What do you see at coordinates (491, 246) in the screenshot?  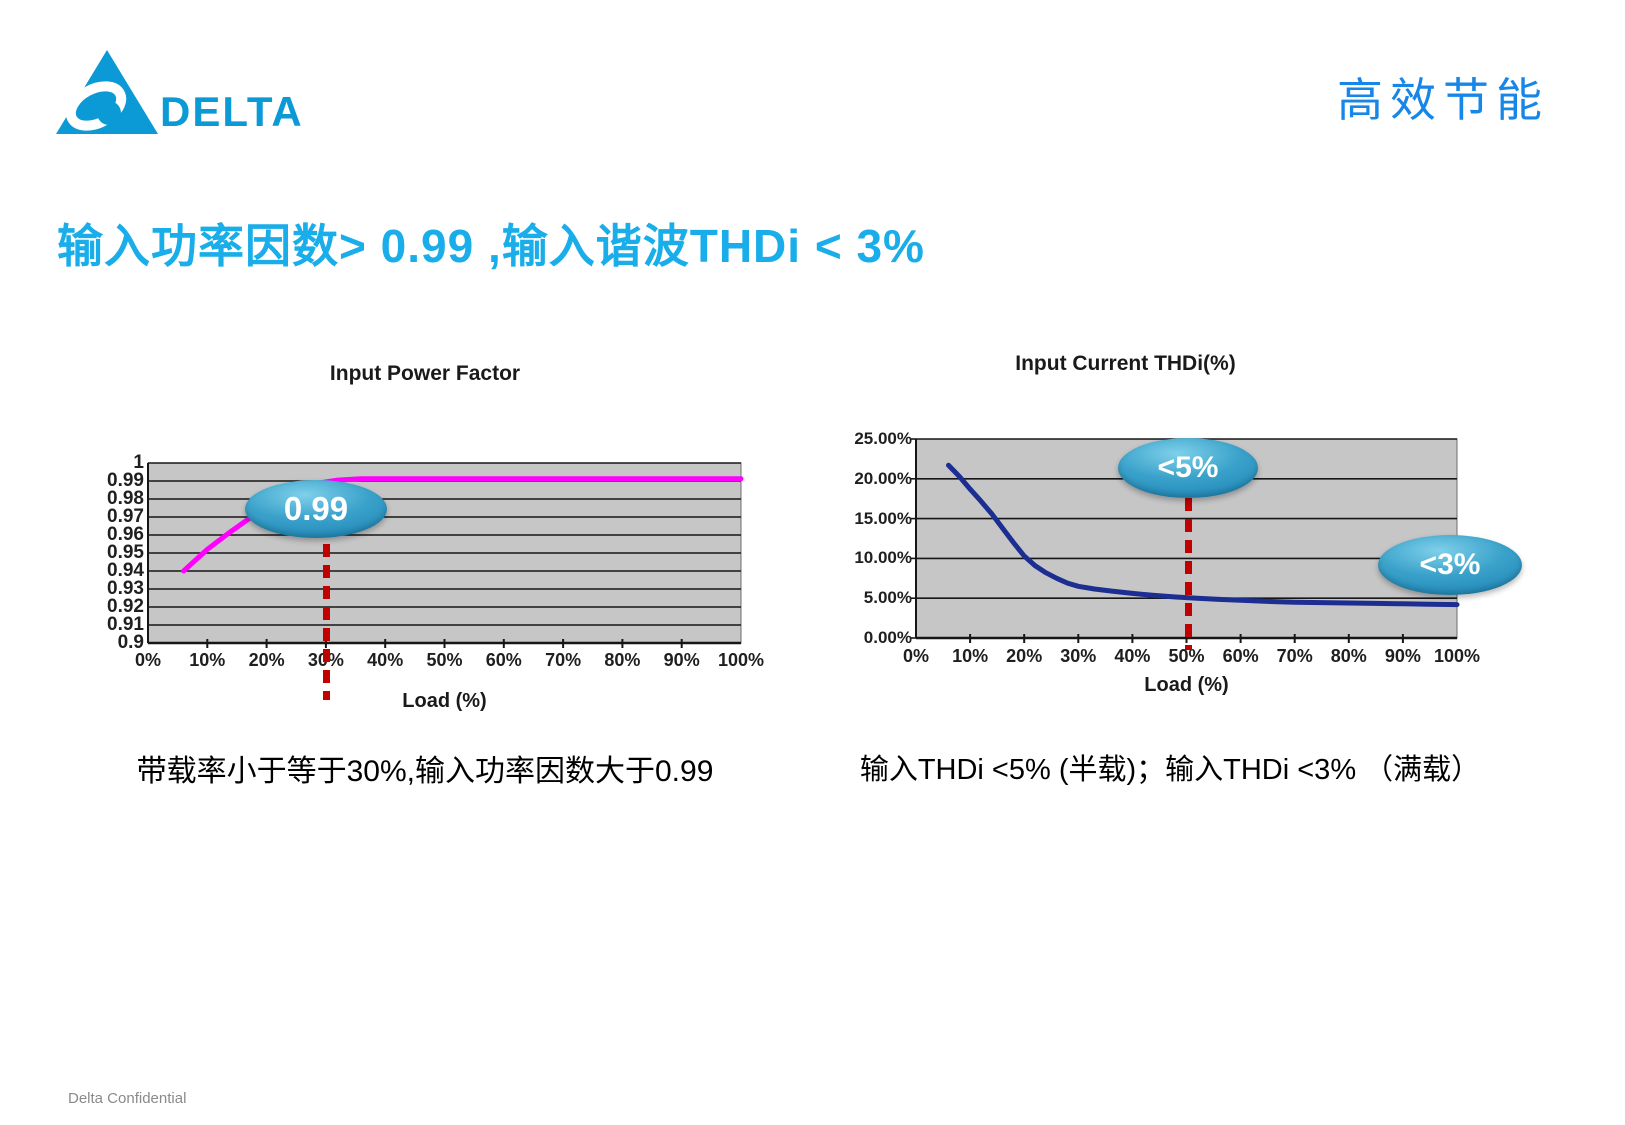 I see `slide-title: 输入功率因数> 0.99 ,输入谐波THDi < 3%` at bounding box center [491, 246].